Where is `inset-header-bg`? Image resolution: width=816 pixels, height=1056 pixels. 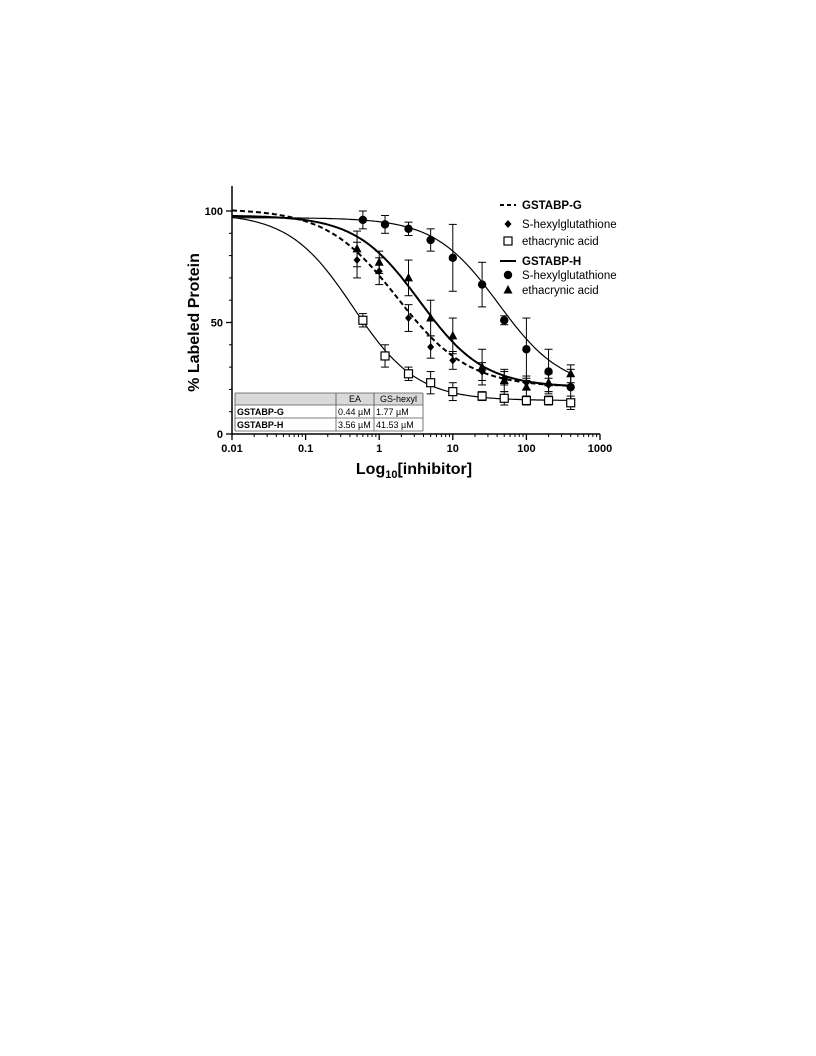
inset-header-bg is located at coordinates (329, 399).